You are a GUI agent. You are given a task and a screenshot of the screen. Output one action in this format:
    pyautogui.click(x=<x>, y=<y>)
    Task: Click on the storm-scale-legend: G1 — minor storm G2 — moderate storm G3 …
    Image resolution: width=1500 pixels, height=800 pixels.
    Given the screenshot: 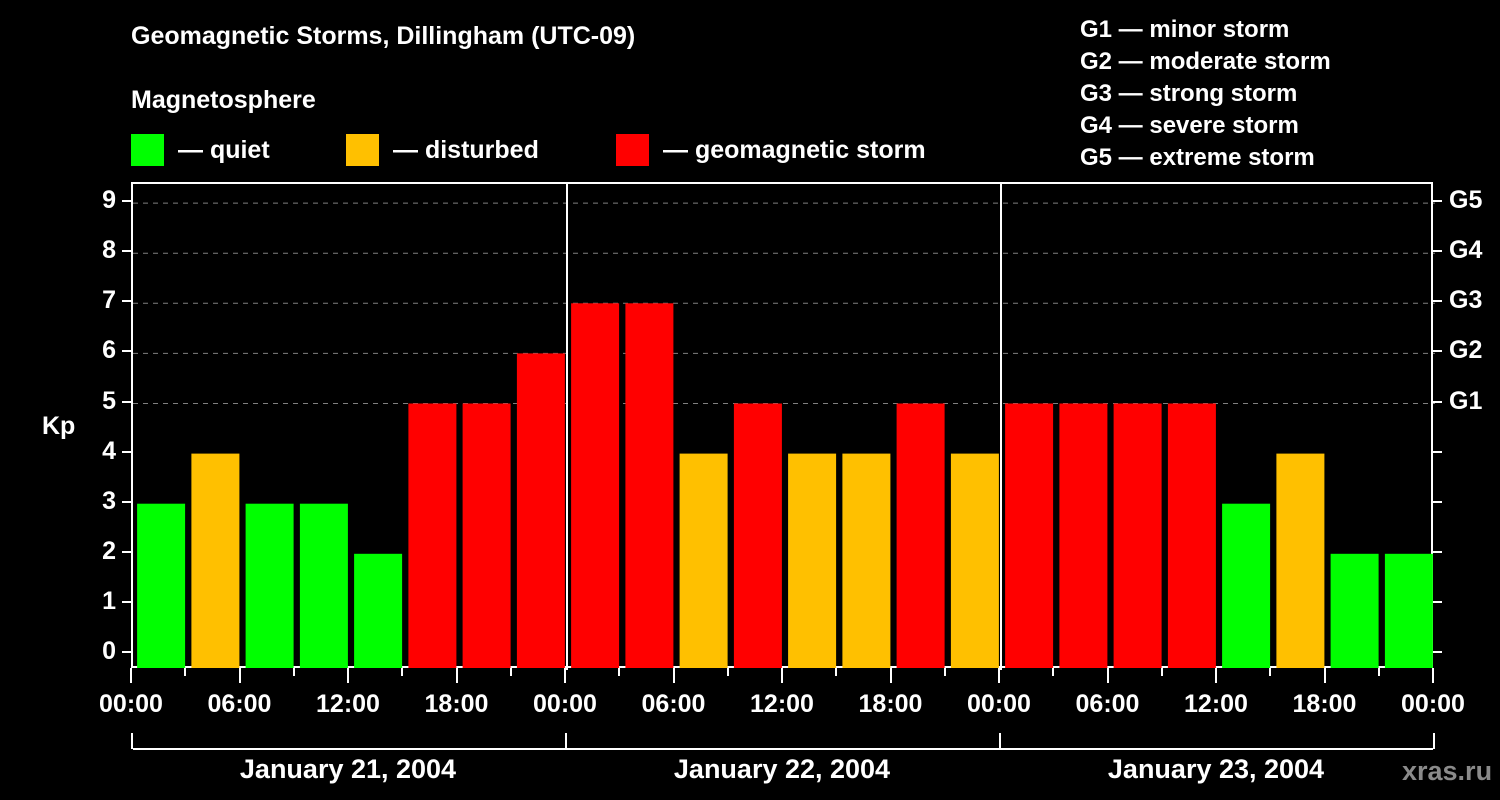 What is the action you would take?
    pyautogui.click(x=1205, y=94)
    